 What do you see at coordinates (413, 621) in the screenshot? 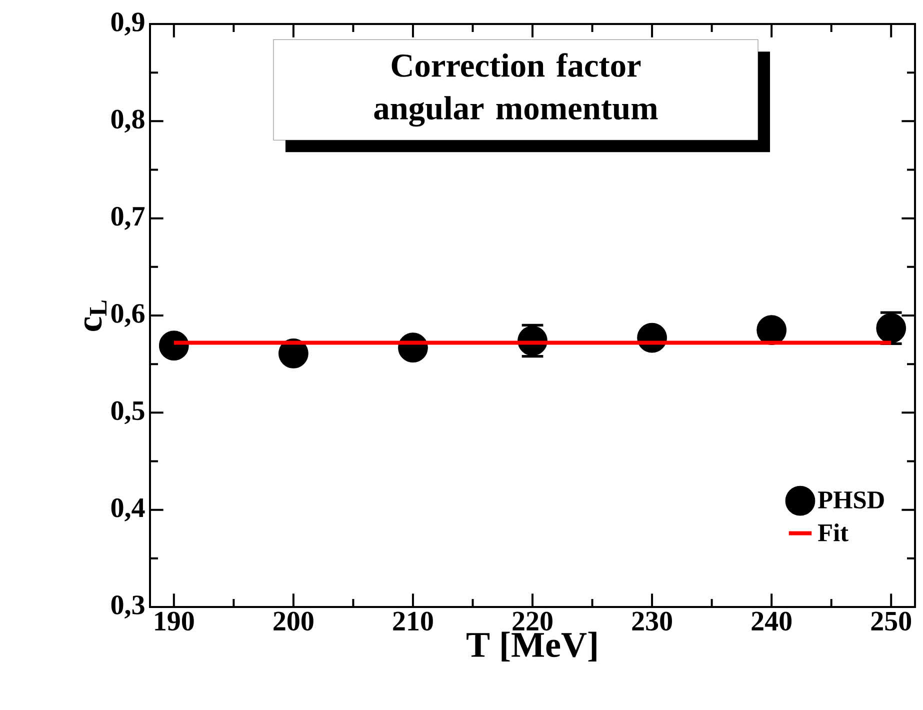
I see `x-tick-label: 210` at bounding box center [413, 621].